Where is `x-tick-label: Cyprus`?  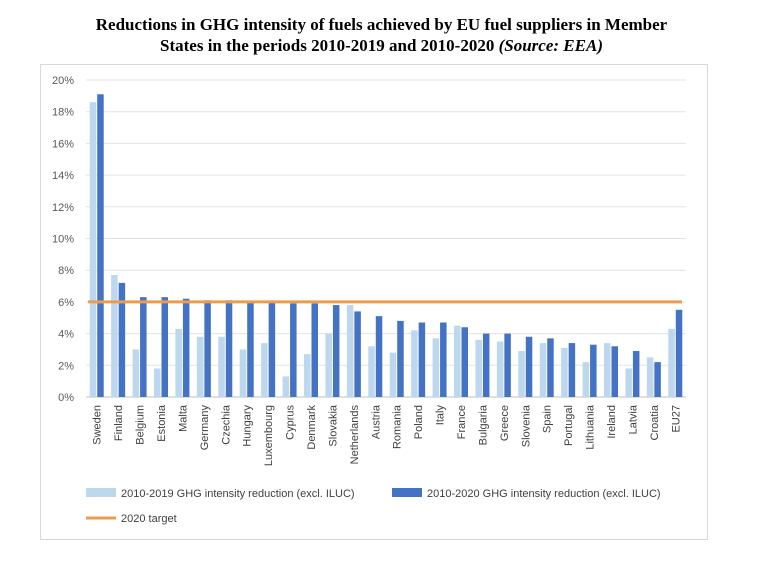 x-tick-label: Cyprus is located at coordinates (291, 422).